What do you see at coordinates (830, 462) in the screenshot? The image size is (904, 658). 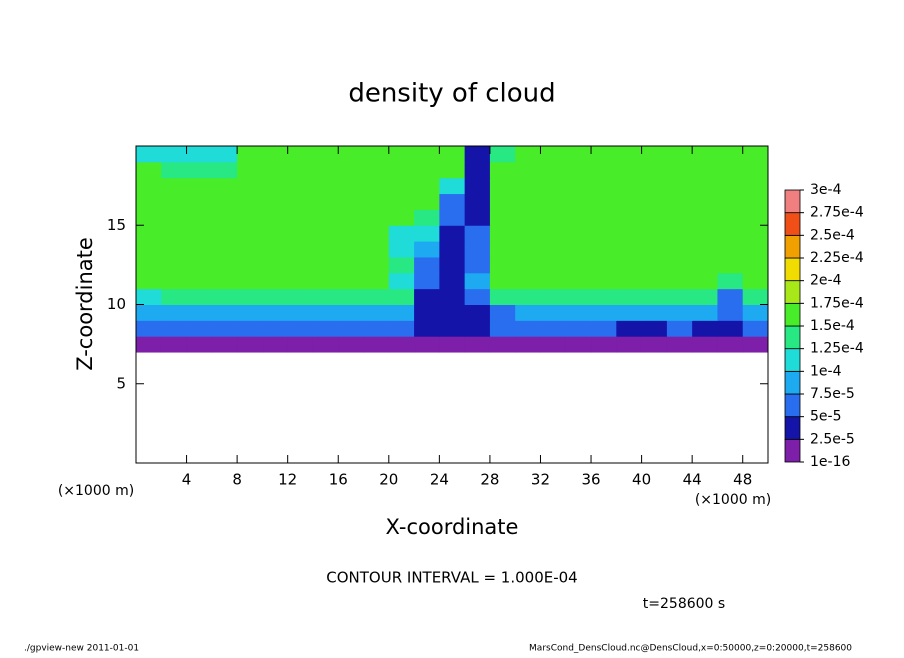 I see `colorbar-label: 1e-16` at bounding box center [830, 462].